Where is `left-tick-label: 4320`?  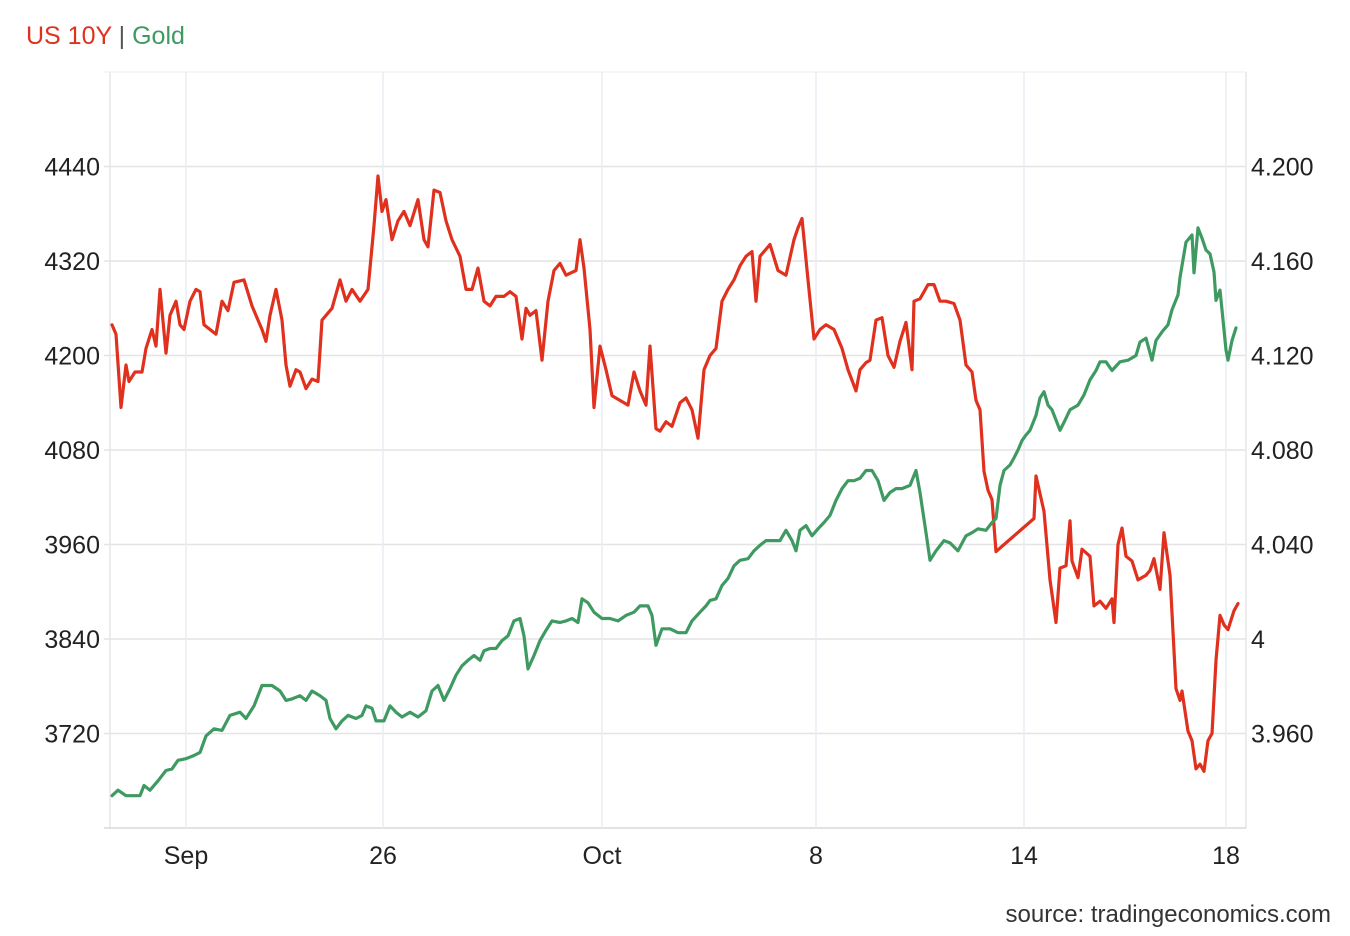 left-tick-label: 4320 is located at coordinates (72, 262).